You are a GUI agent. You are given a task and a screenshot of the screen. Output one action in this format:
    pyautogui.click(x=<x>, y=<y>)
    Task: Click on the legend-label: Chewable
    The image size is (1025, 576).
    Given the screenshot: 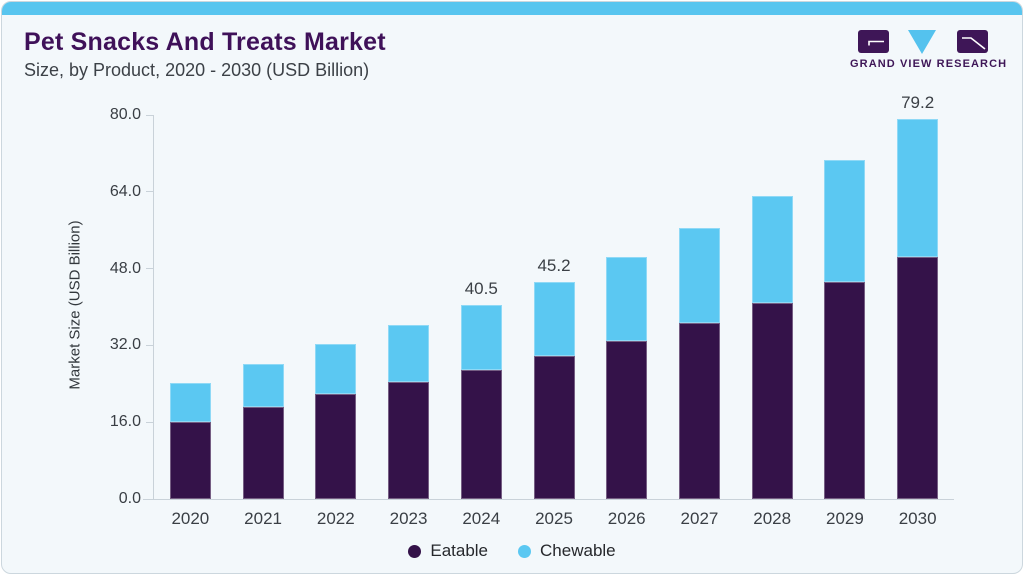 What is the action you would take?
    pyautogui.click(x=578, y=550)
    